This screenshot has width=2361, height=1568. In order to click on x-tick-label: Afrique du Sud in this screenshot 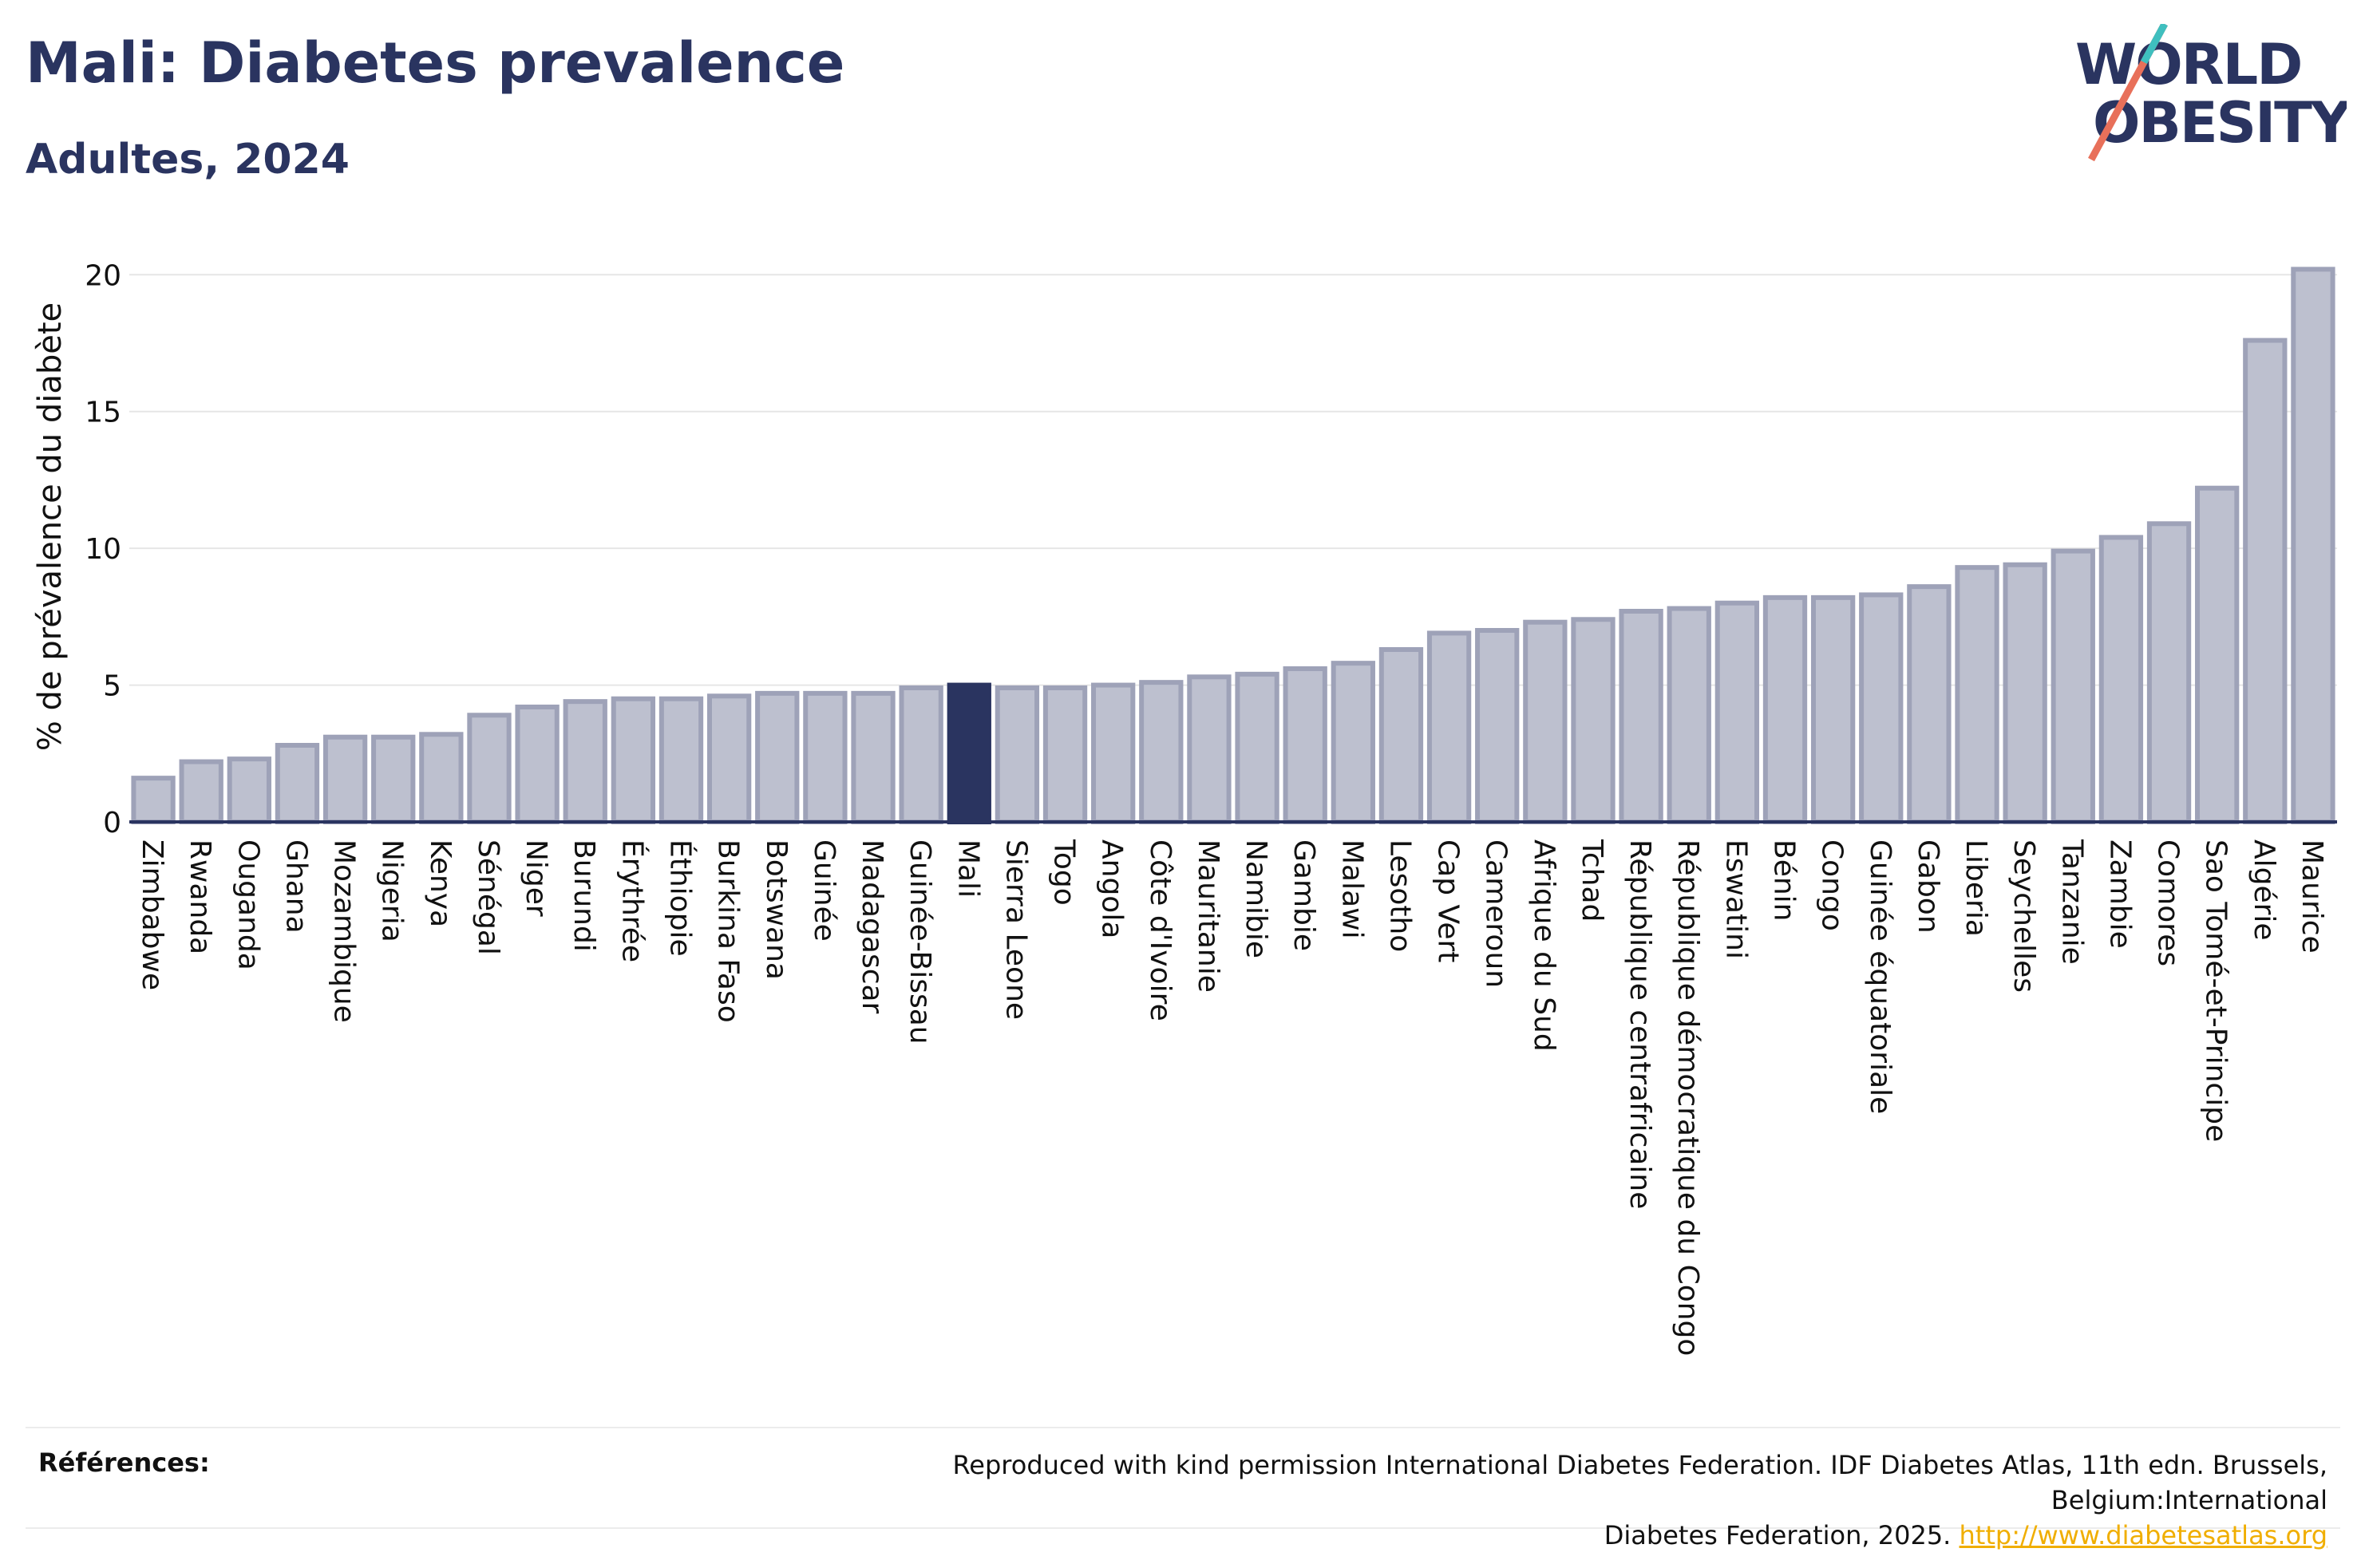, I will do `click(1544, 945)`.